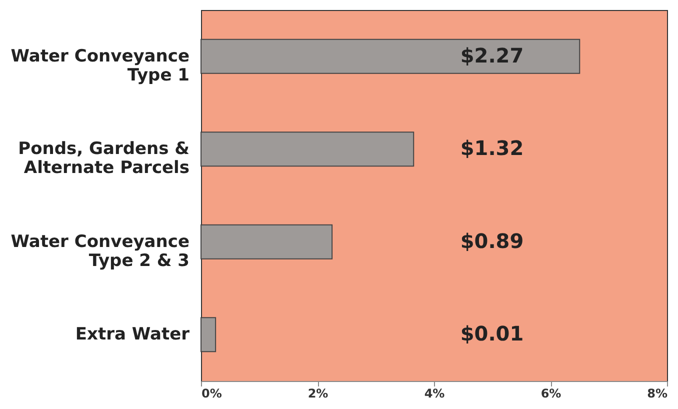  Describe the element at coordinates (492, 55) in the screenshot. I see `annotation: $2.27` at that location.